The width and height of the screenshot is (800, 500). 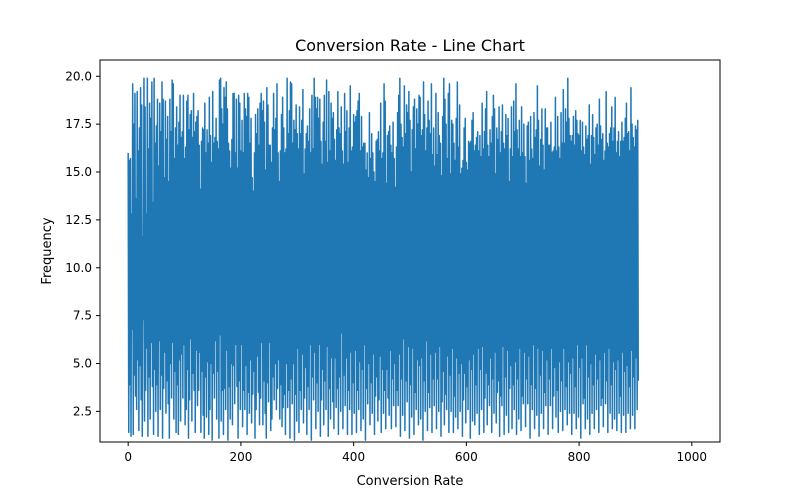 What do you see at coordinates (128, 457) in the screenshot?
I see `x-tick-label: 0` at bounding box center [128, 457].